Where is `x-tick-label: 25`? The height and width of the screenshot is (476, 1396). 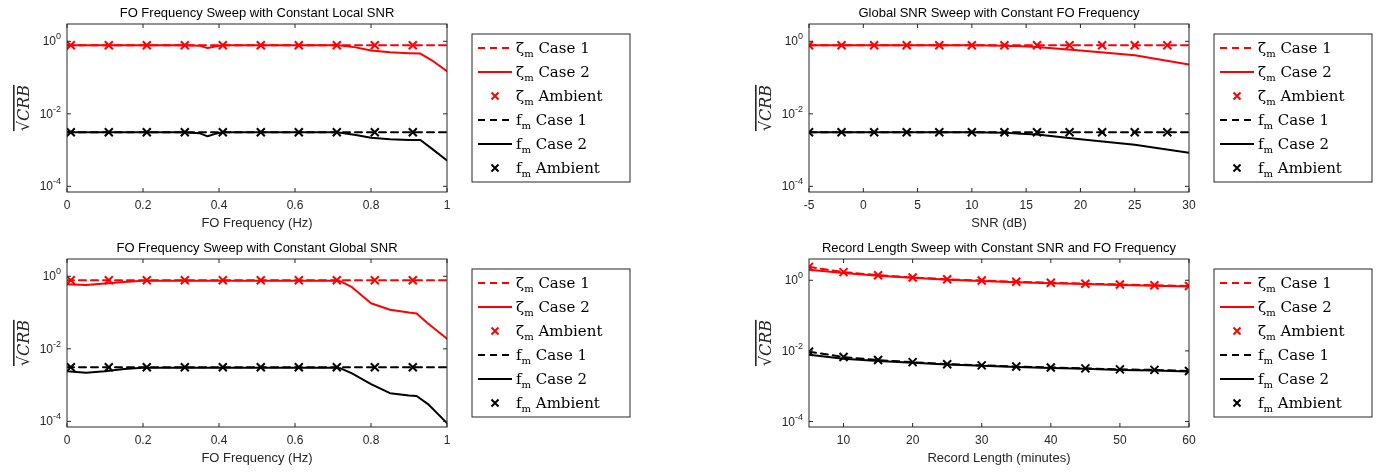 x-tick-label: 25 is located at coordinates (1135, 205).